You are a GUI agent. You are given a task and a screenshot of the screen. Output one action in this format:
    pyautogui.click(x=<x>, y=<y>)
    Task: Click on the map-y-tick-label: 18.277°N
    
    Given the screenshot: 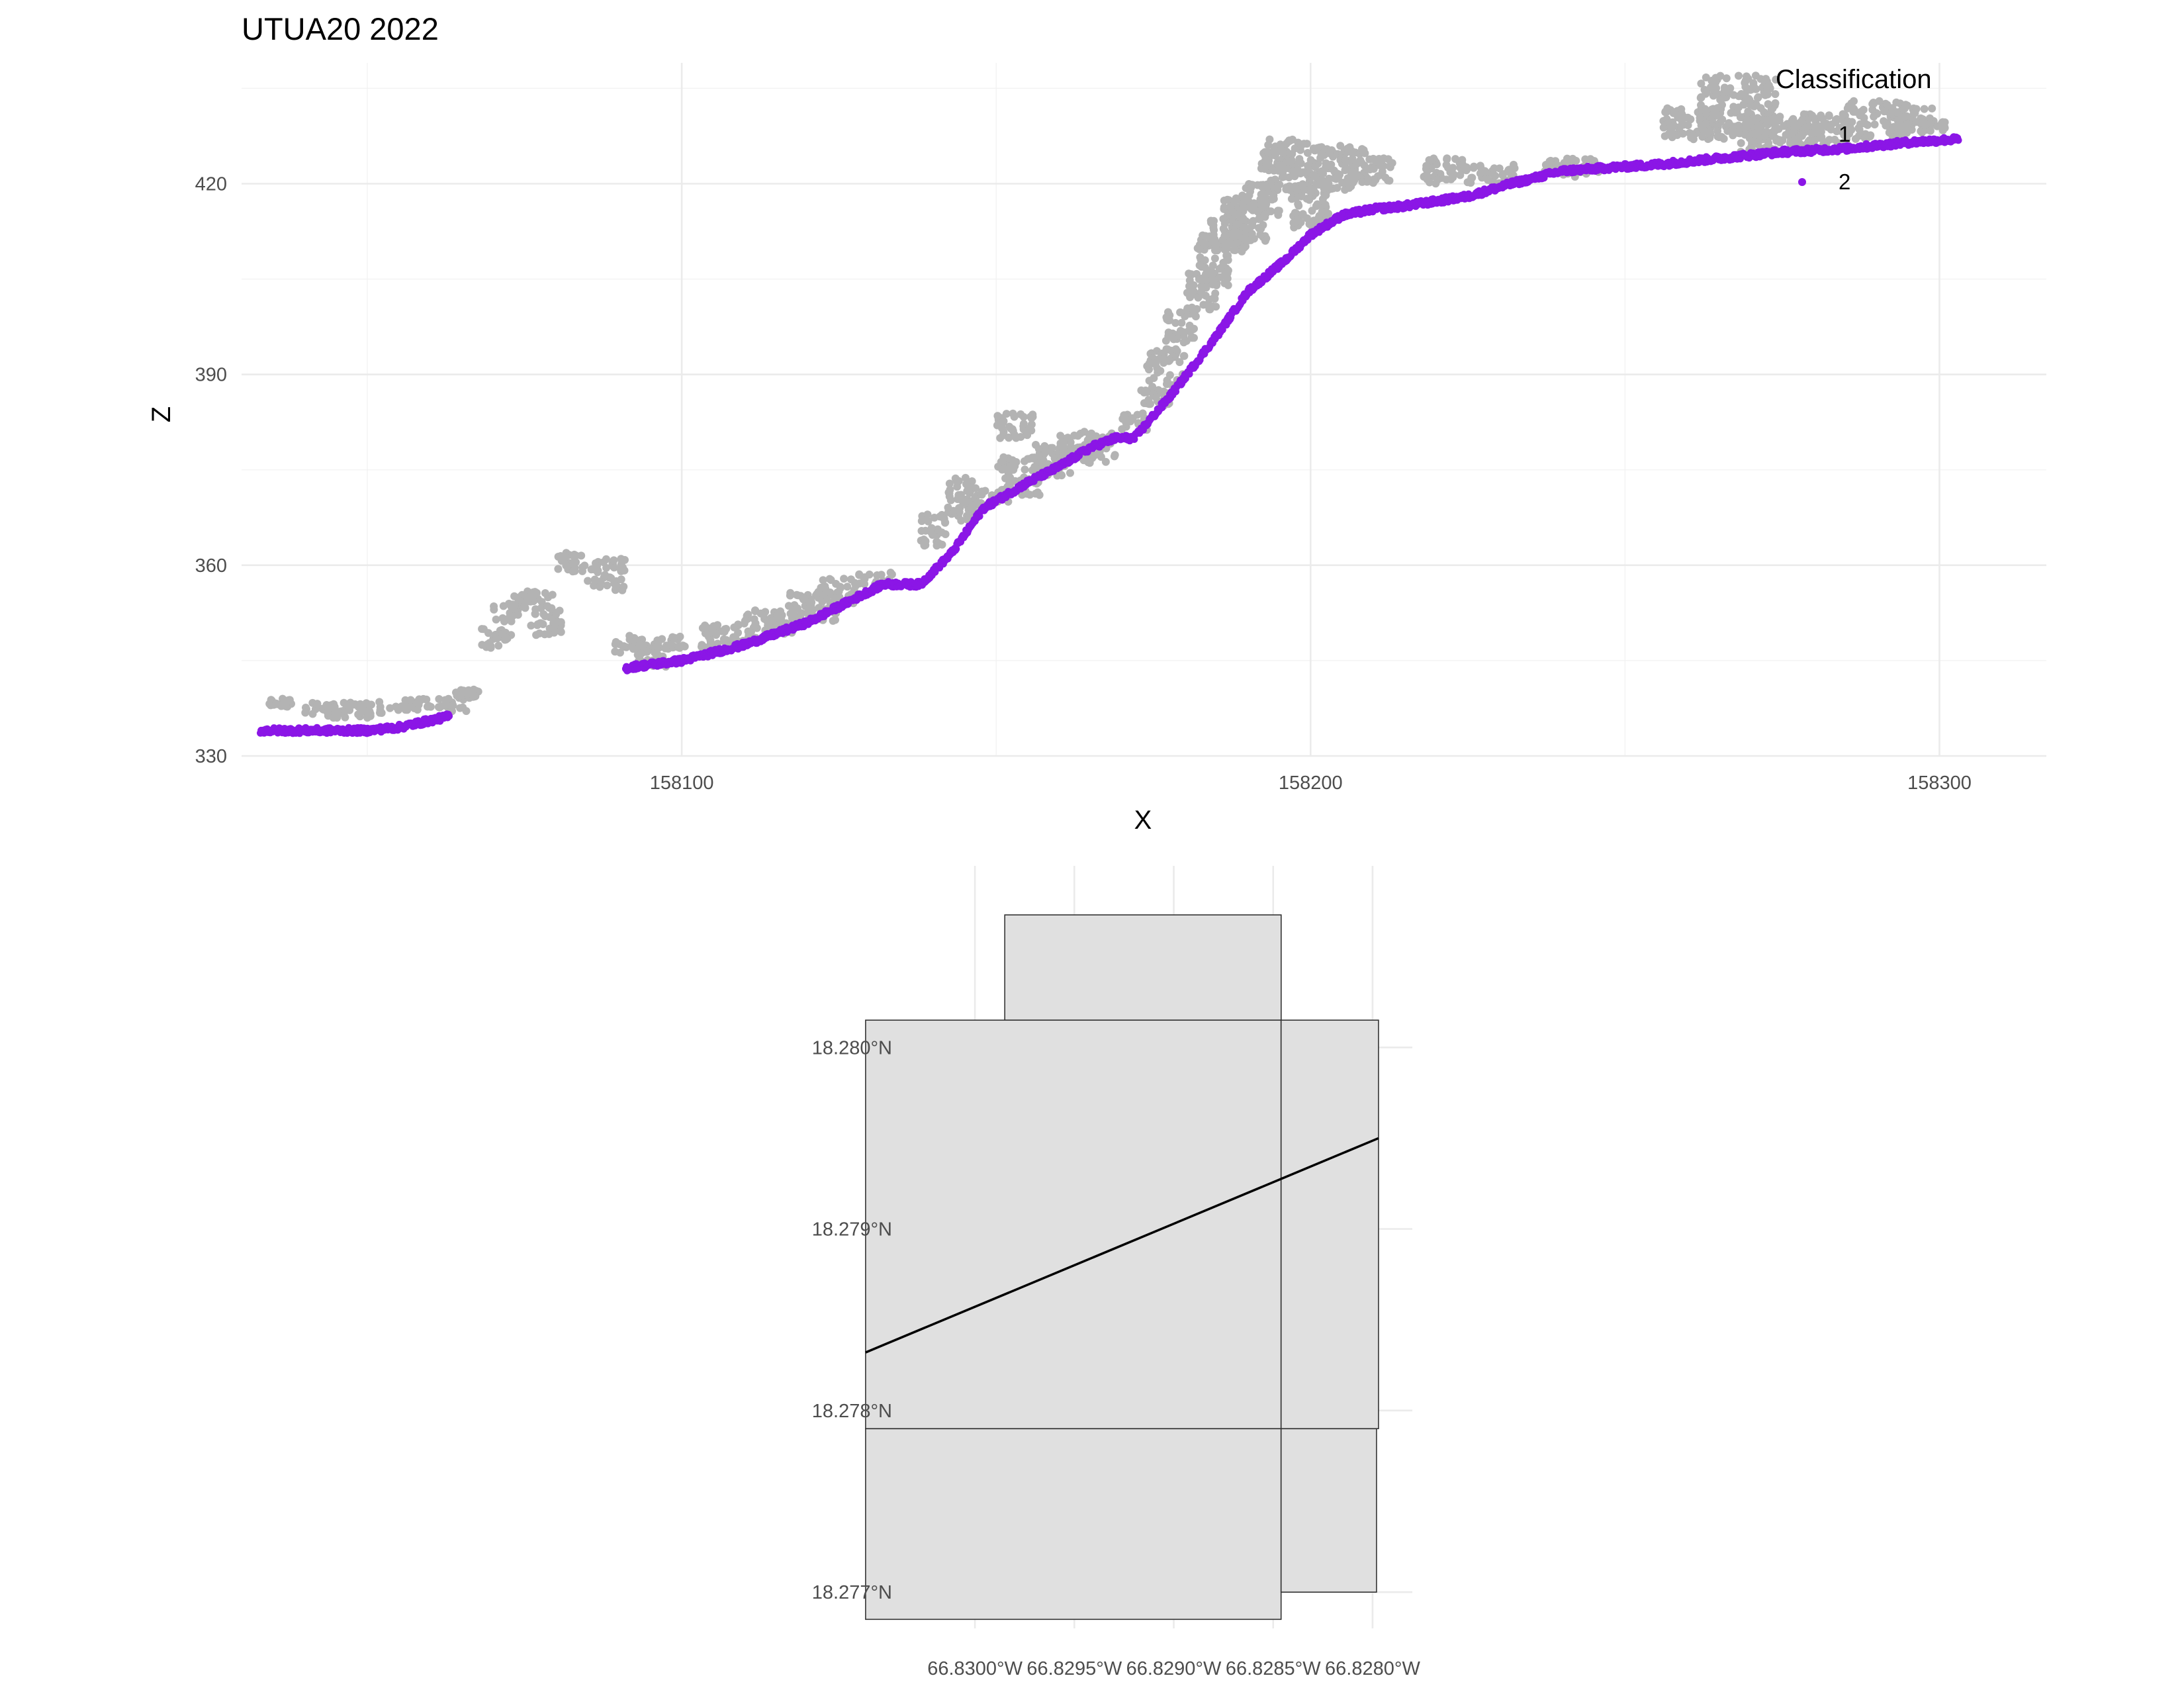 What is the action you would take?
    pyautogui.click(x=852, y=1592)
    